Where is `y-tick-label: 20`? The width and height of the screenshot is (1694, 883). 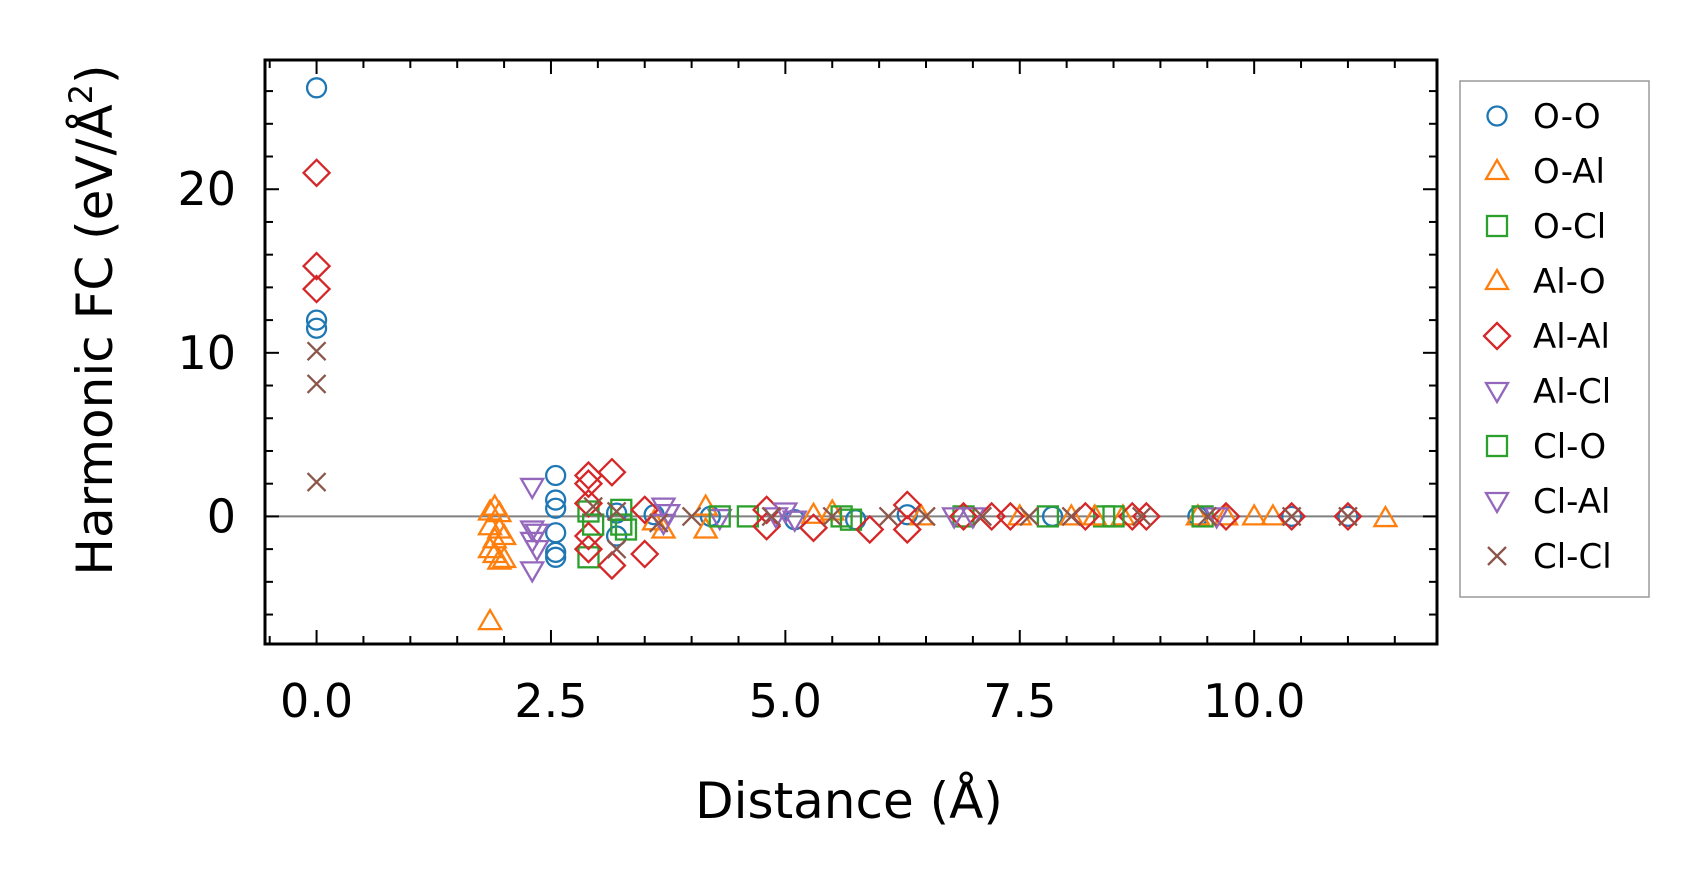 y-tick-label: 20 is located at coordinates (206, 189).